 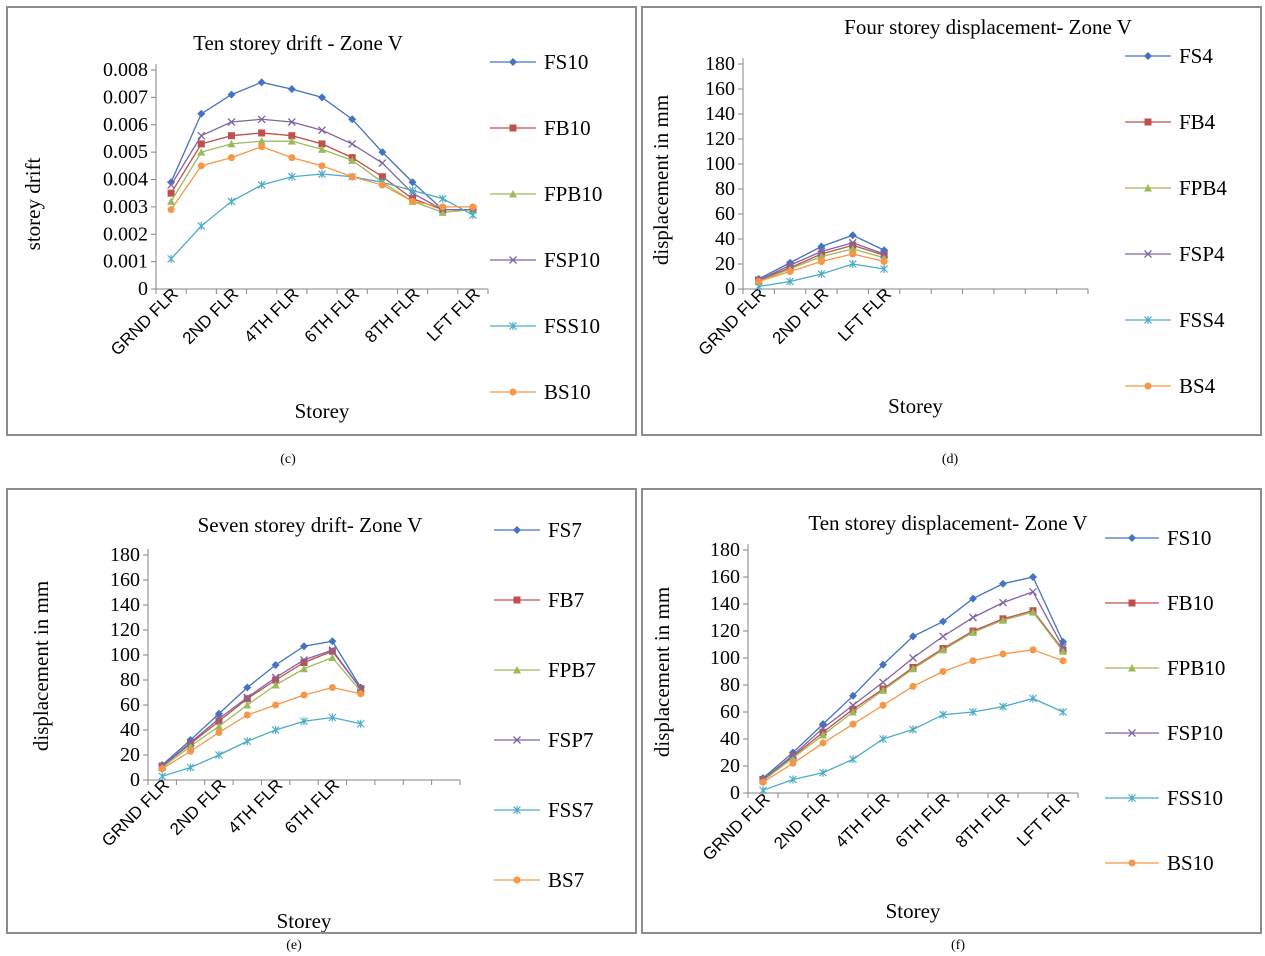 I want to click on legend-marker-fsp7, so click(x=517, y=740).